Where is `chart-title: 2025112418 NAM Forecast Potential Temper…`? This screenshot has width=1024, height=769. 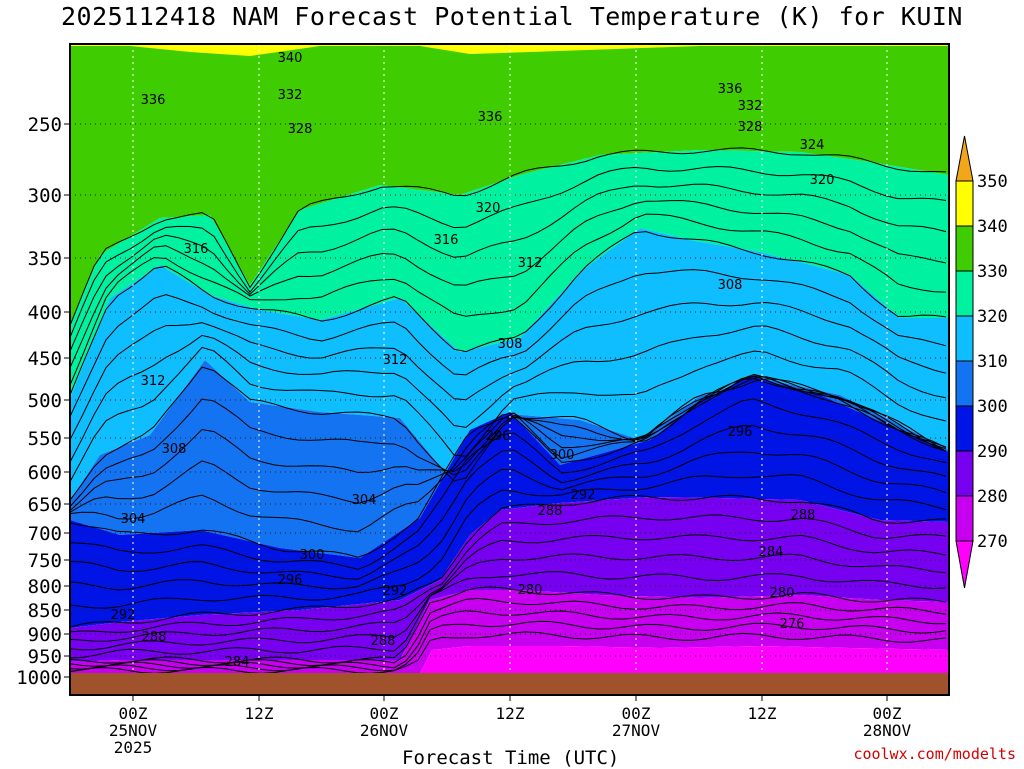 chart-title: 2025112418 NAM Forecast Potential Temper… is located at coordinates (512, 16).